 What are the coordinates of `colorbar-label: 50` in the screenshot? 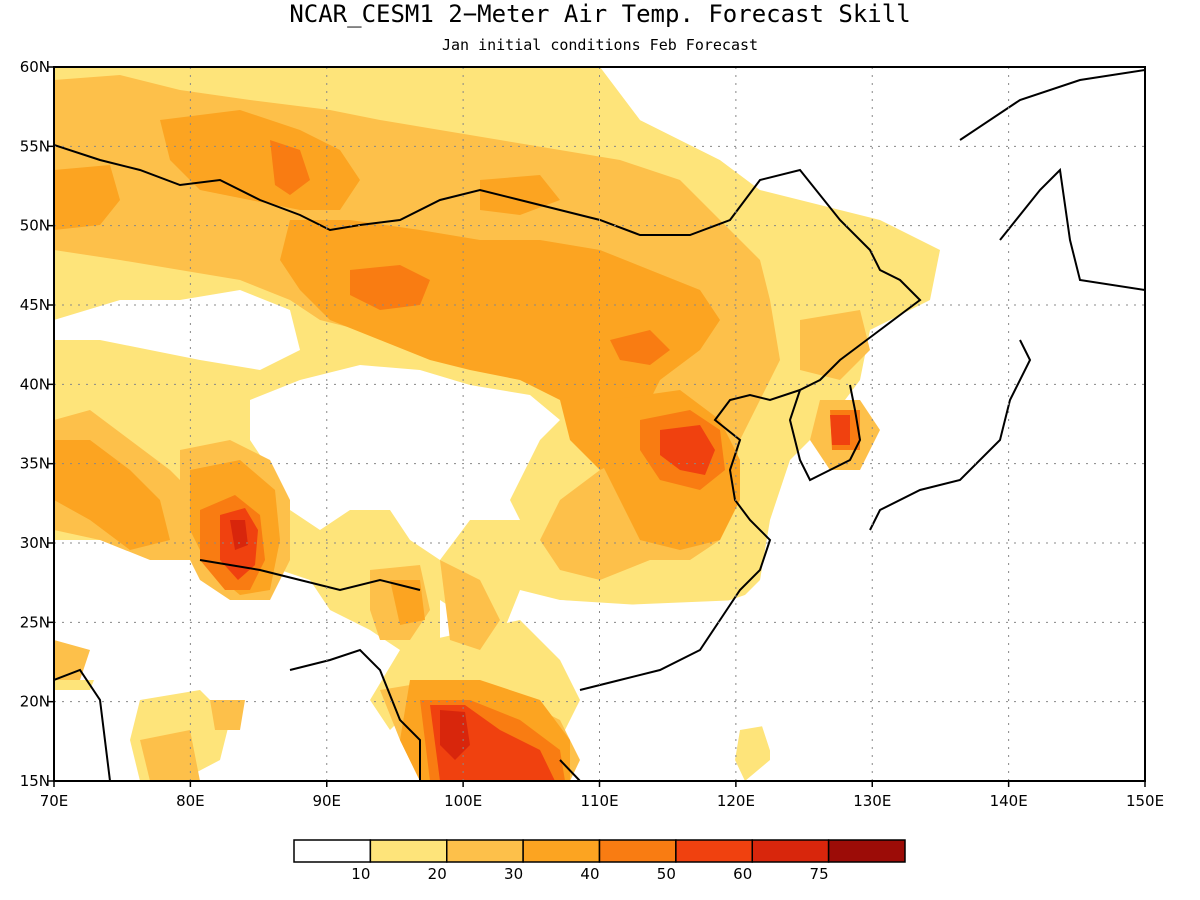 It's located at (666, 874).